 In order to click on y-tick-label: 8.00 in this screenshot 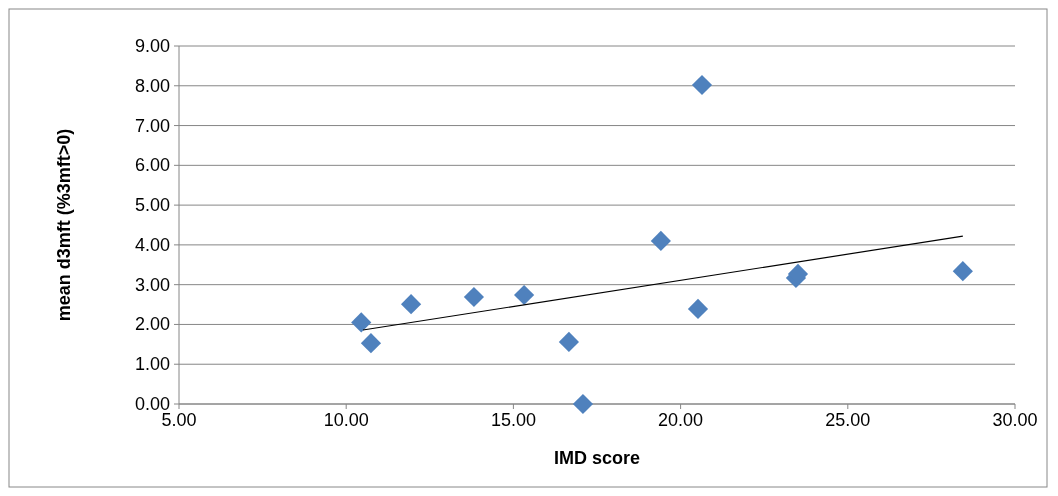, I will do `click(152, 85)`.